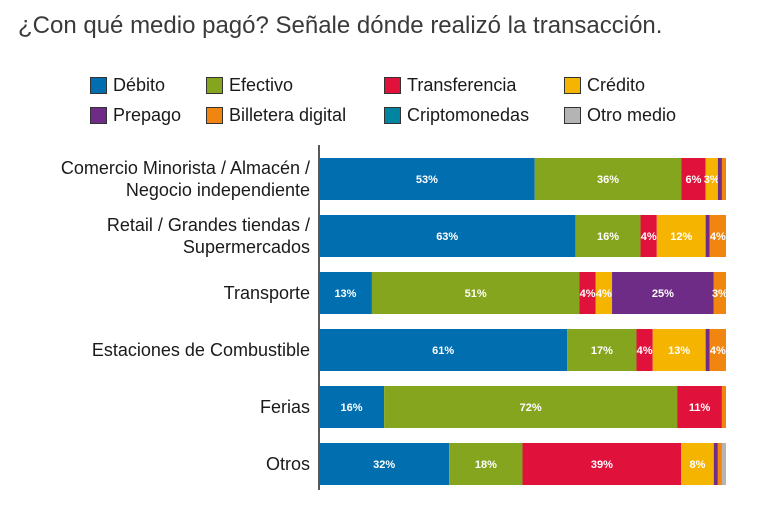  What do you see at coordinates (288, 464) in the screenshot?
I see `category-label: Otros` at bounding box center [288, 464].